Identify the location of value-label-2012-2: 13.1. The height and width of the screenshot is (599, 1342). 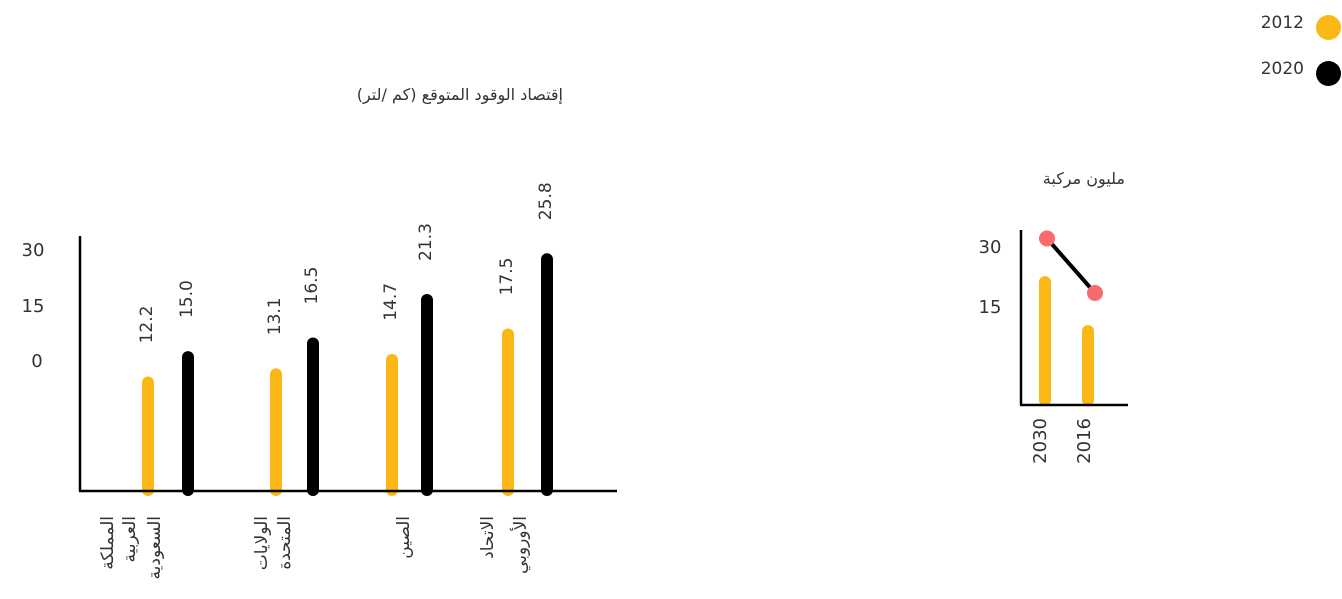
(275, 316).